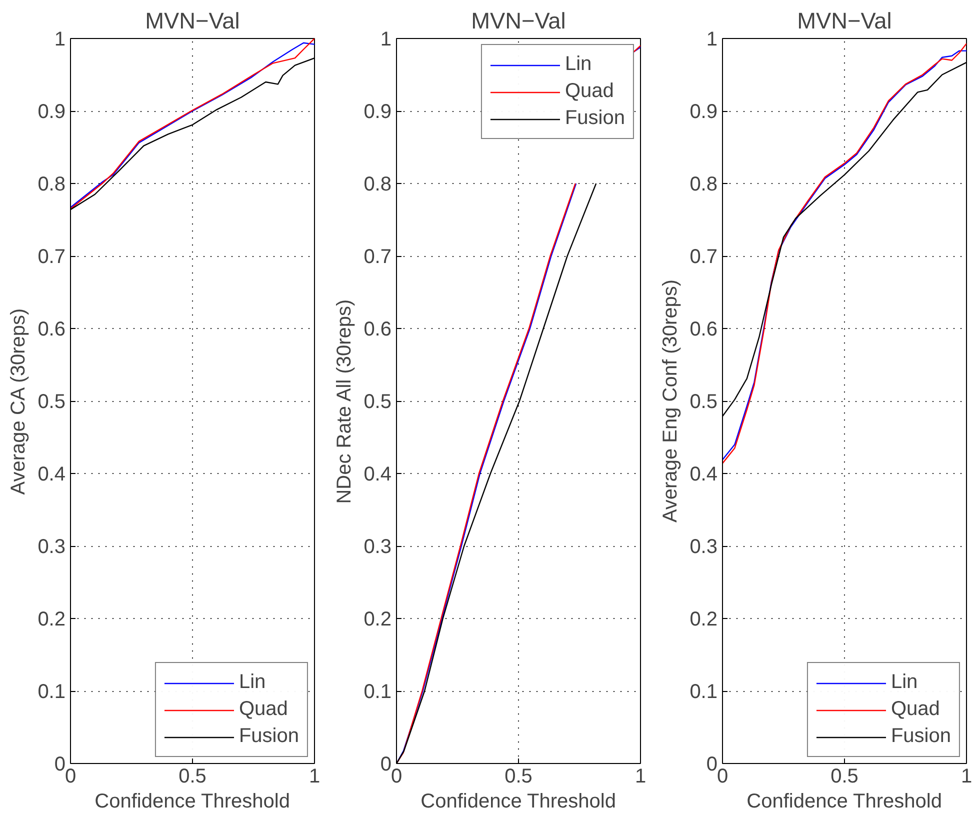 The height and width of the screenshot is (820, 980). What do you see at coordinates (19, 401) in the screenshot?
I see `y-axis-title: Average CA (30reps)` at bounding box center [19, 401].